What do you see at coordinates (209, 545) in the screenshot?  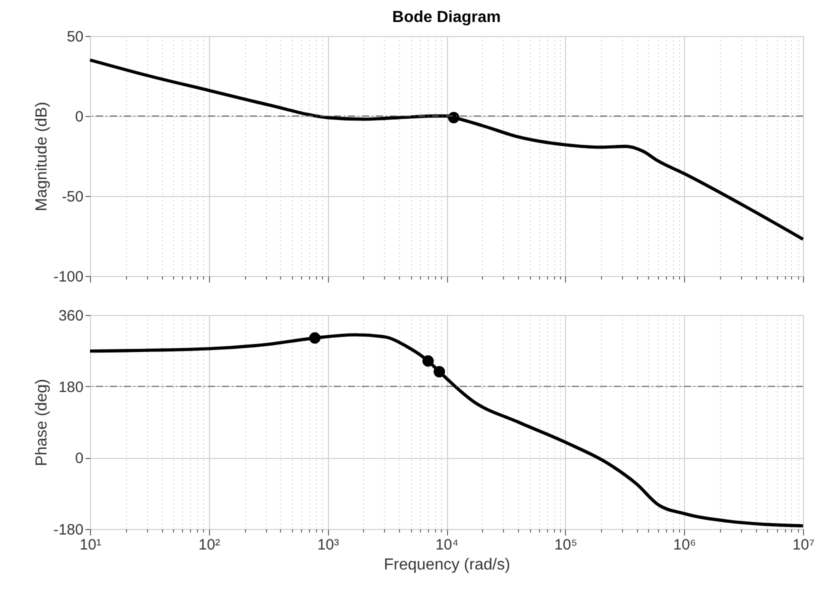 I see `x-tick-label: 10²` at bounding box center [209, 545].